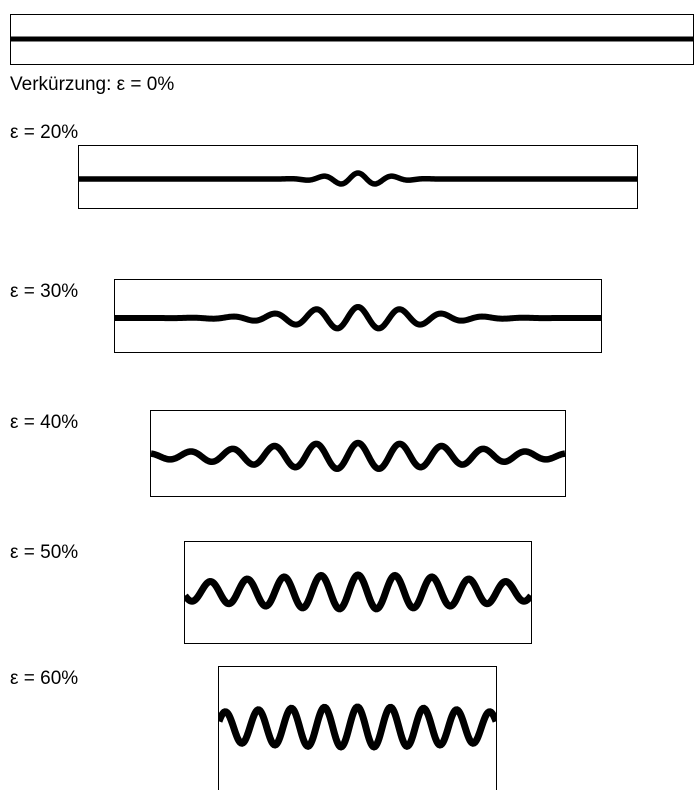 This screenshot has width=694, height=790. I want to click on stage-1-layer, so click(358, 178).